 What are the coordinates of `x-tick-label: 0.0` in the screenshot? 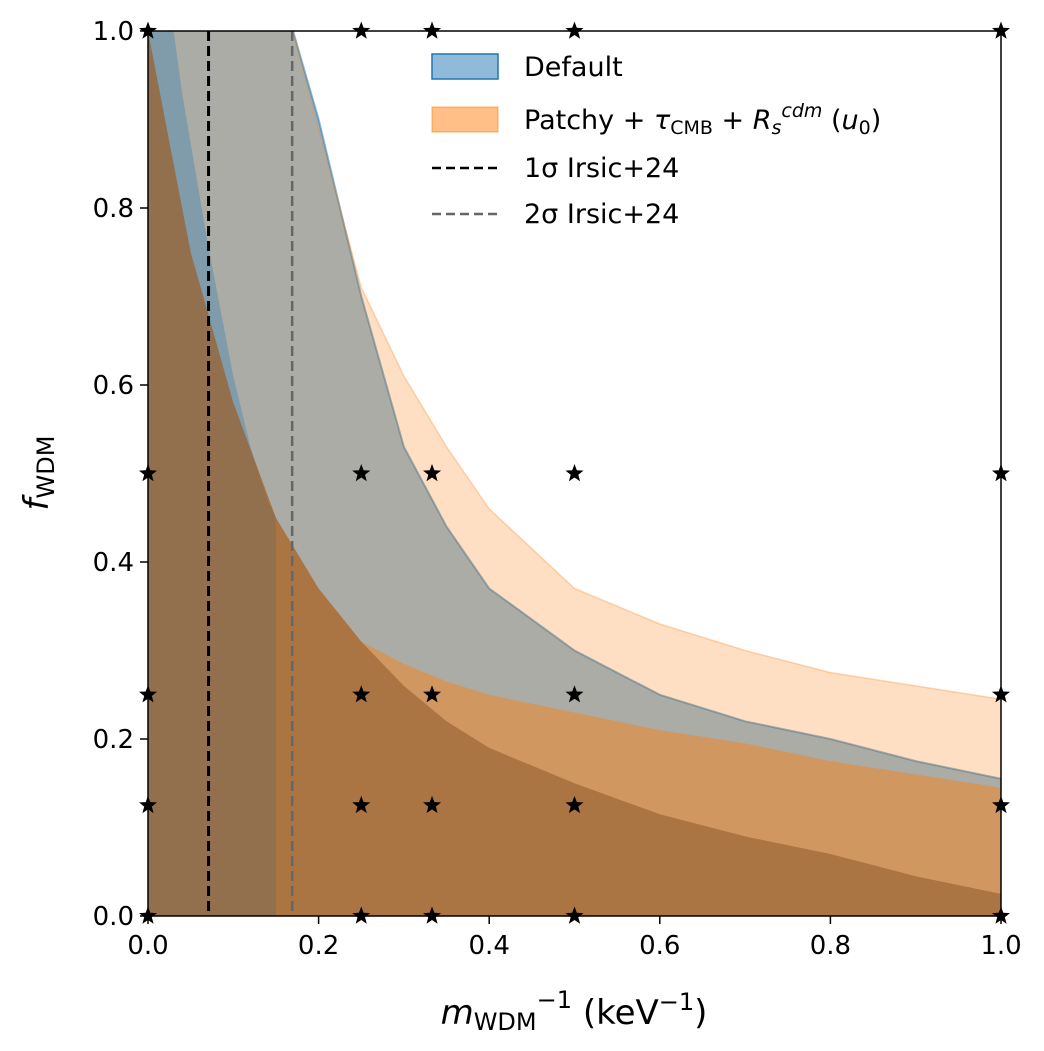 It's located at (147, 946).